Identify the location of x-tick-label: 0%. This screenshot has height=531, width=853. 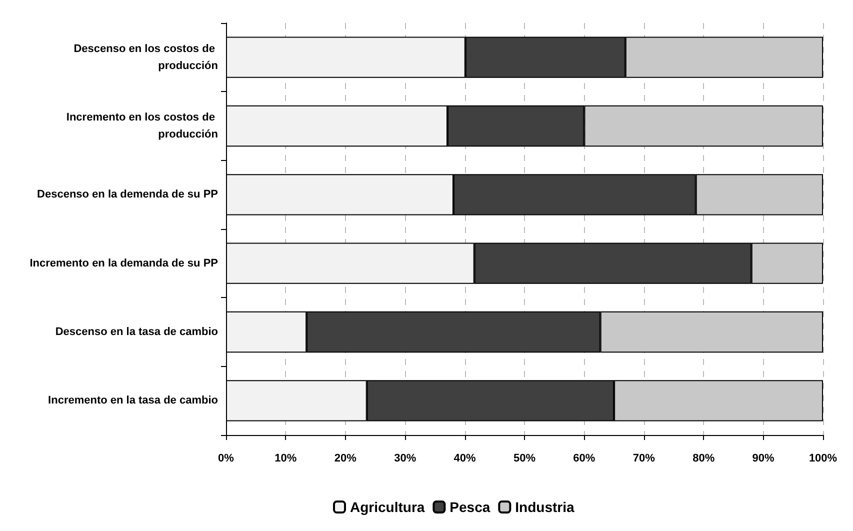
(226, 458).